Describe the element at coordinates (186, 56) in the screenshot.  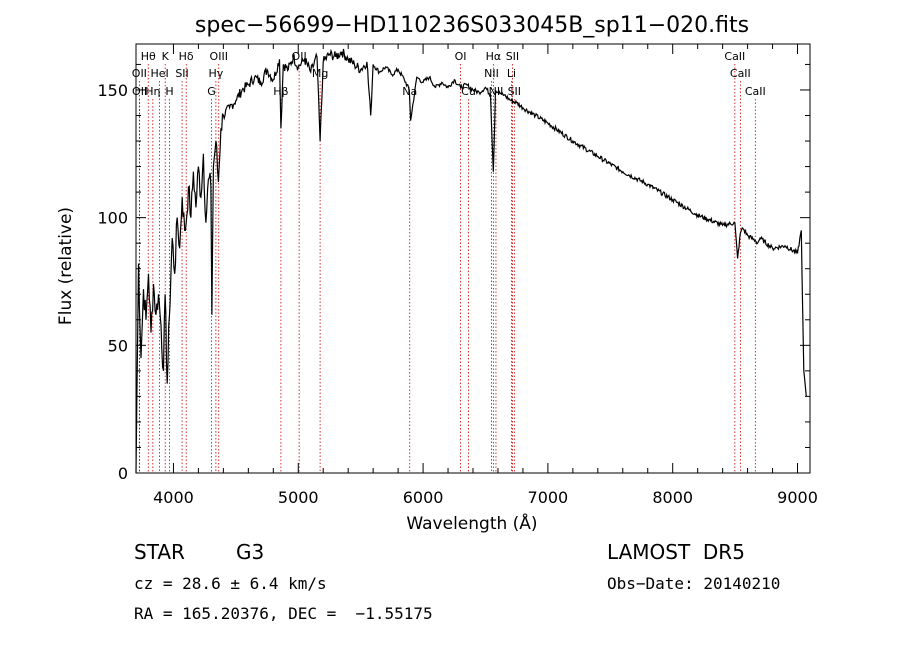
I see `spectral-line-label: Hδ` at that location.